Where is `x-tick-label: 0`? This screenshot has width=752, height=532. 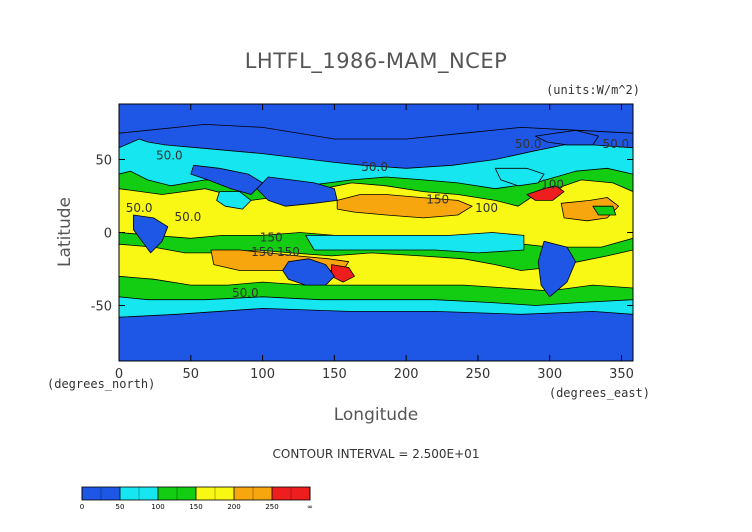 x-tick-label: 0 is located at coordinates (119, 374).